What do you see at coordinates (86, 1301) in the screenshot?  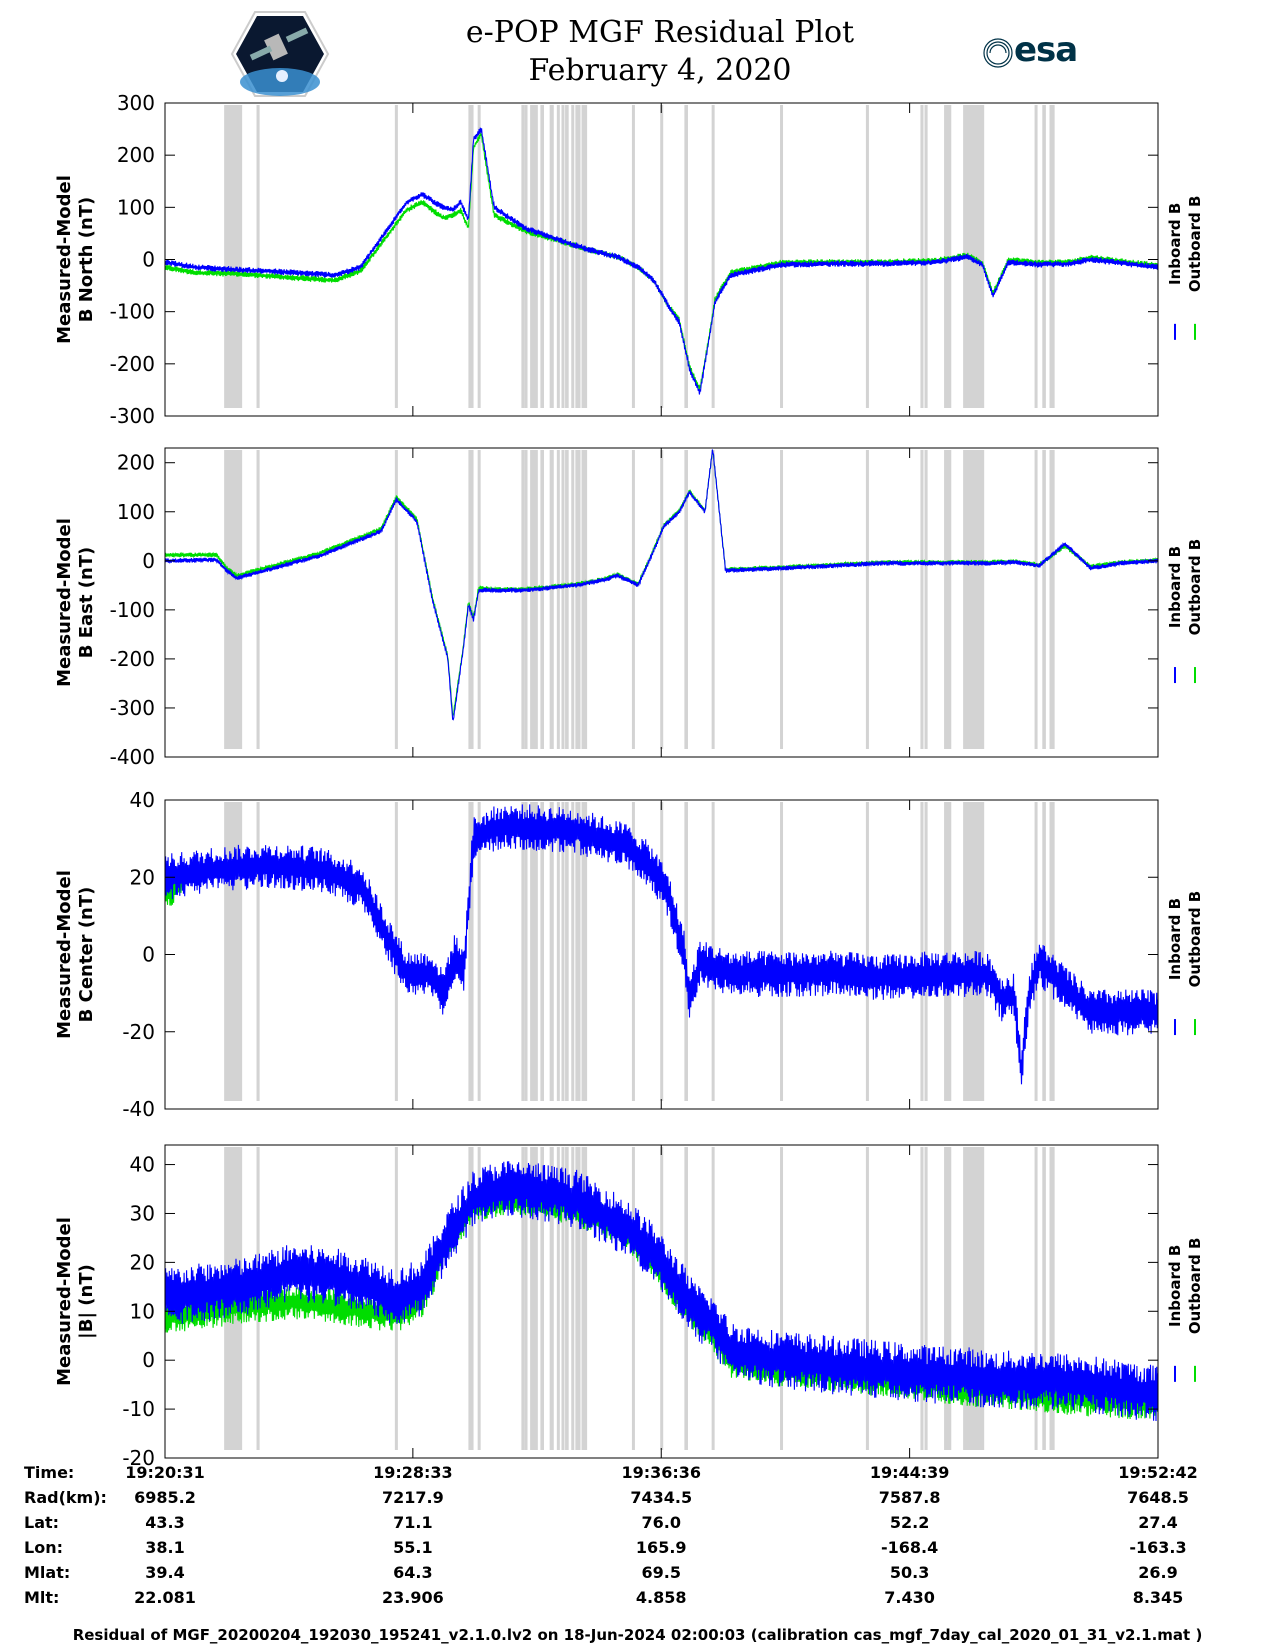 I see `y-axis-label: |B| (nT)` at bounding box center [86, 1301].